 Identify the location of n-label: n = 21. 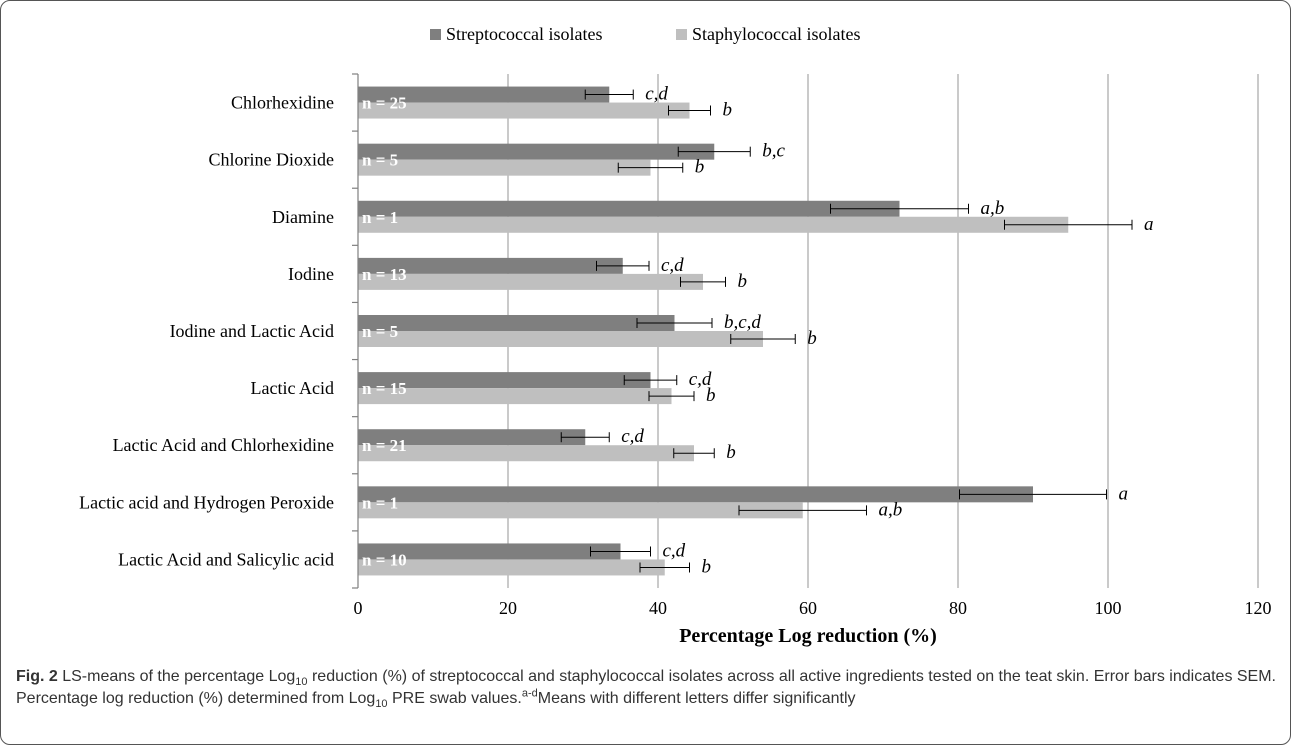
(384, 445).